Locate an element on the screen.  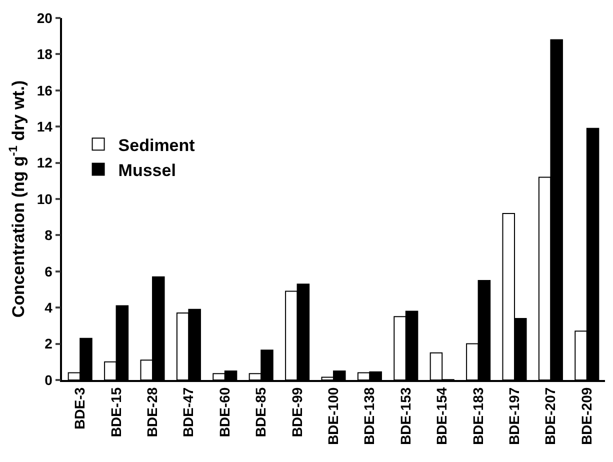
x-tick-label: BDE-153 is located at coordinates (405, 416).